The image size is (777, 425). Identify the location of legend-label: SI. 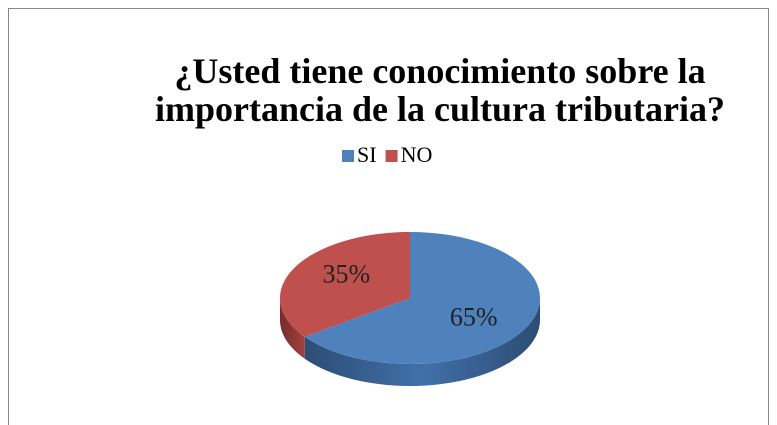
(367, 154).